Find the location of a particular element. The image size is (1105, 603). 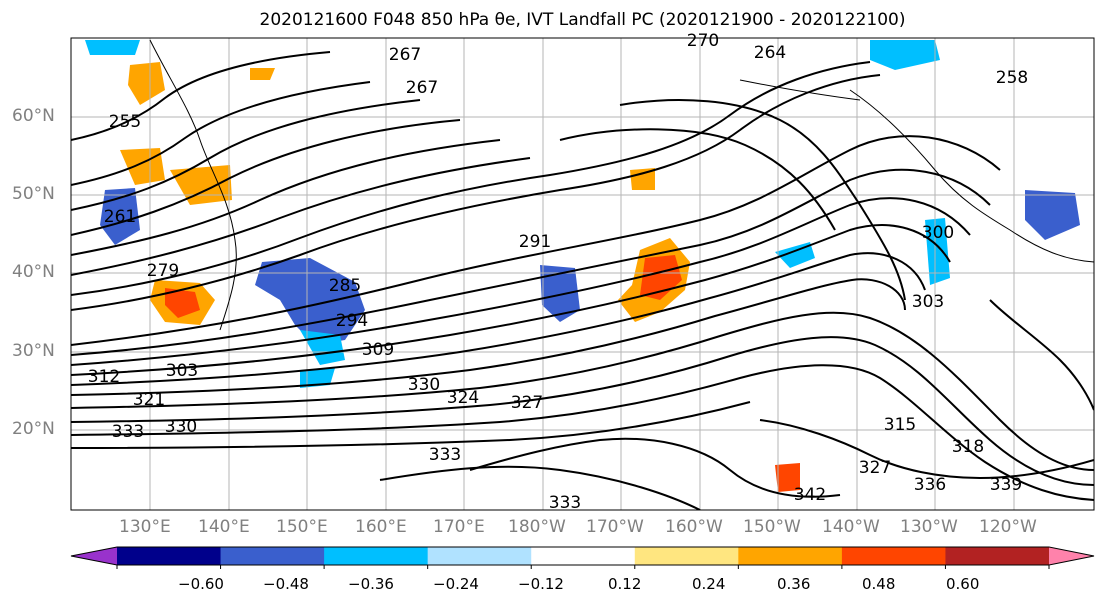

contour-label: 315 is located at coordinates (900, 425).